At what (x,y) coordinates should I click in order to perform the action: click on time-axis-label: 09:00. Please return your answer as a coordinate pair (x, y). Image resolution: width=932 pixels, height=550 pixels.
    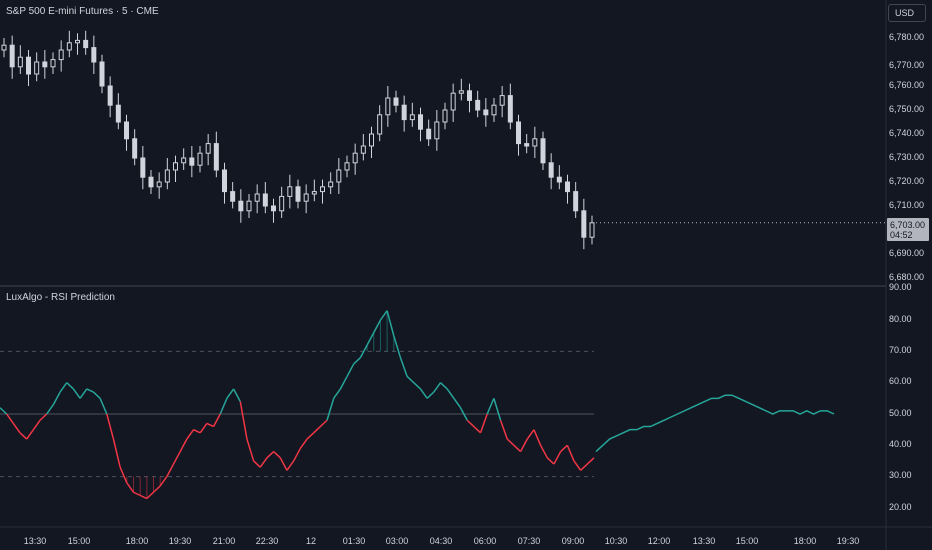
    Looking at the image, I should click on (573, 541).